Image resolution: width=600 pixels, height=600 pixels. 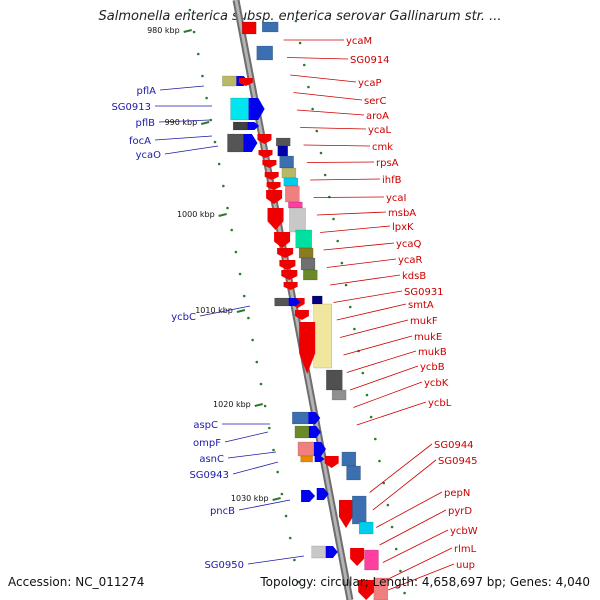 I want to click on gene-label-ycai: ycaI, so click(x=396, y=198).